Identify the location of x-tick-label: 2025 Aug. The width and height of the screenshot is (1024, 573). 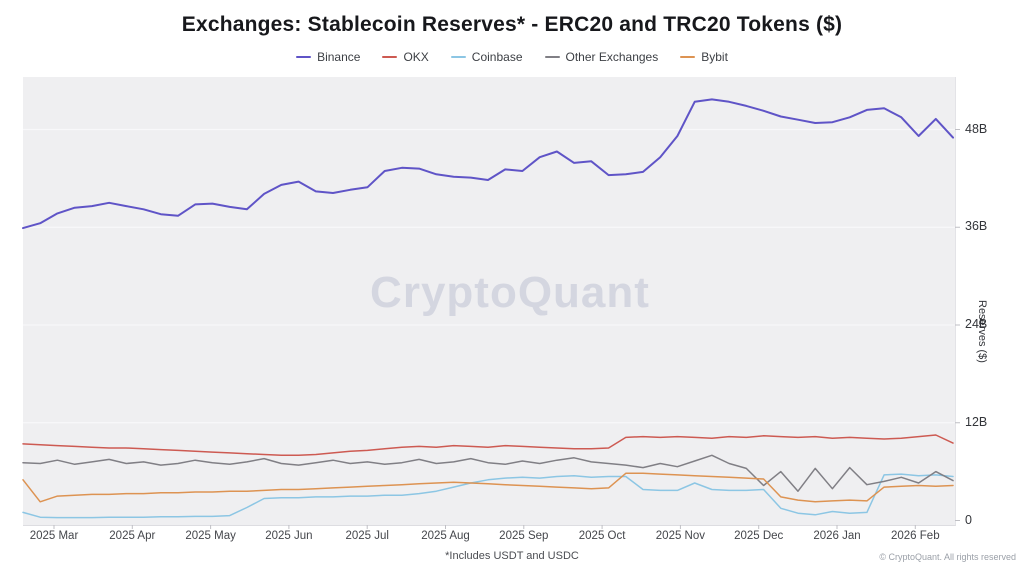
(445, 536).